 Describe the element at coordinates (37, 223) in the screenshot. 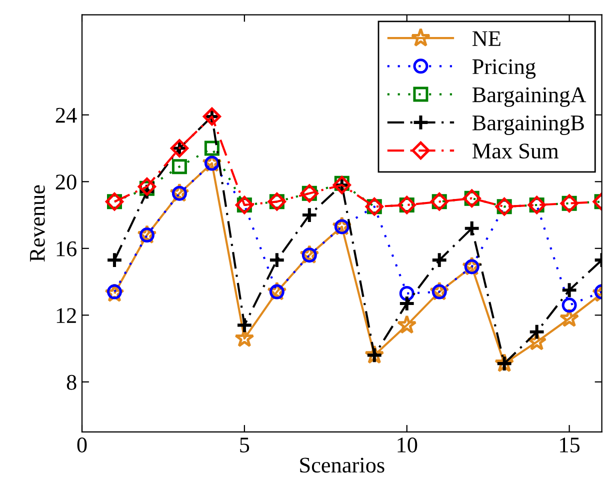

I see `y-axis-title: Revenue` at that location.